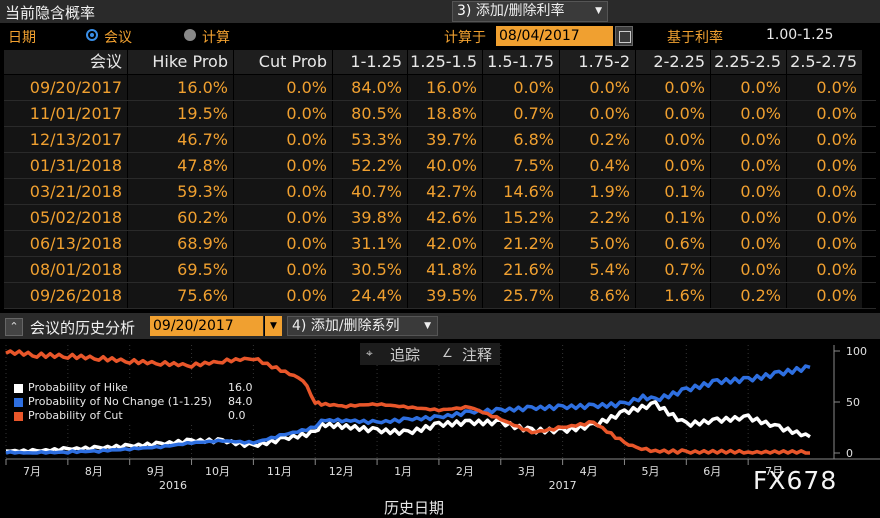 This screenshot has width=880, height=518. What do you see at coordinates (445, 244) in the screenshot?
I see `table-cell: 42.0%` at bounding box center [445, 244].